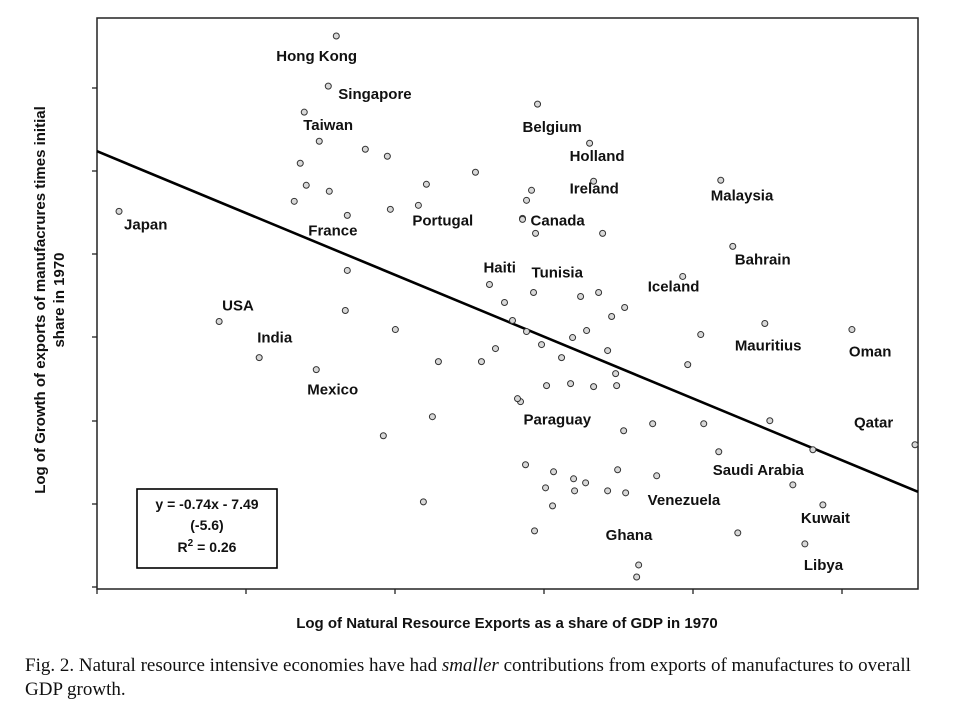 Image resolution: width=960 pixels, height=712 pixels. Describe the element at coordinates (719, 452) in the screenshot. I see `data-point-saudi-arabia` at that location.